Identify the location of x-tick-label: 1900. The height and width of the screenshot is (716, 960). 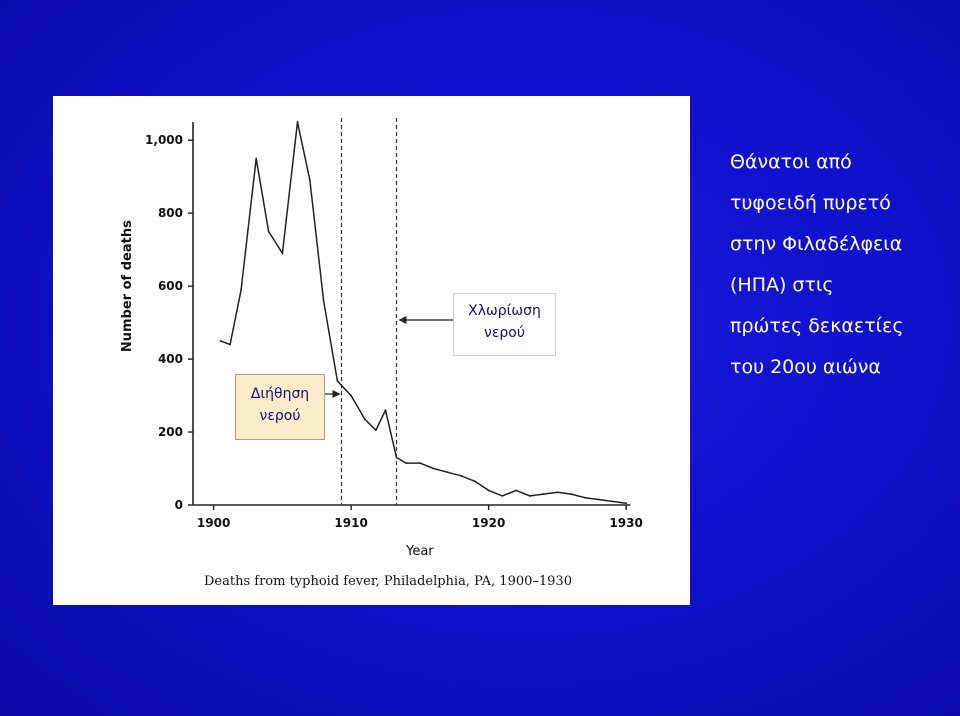
(213, 523).